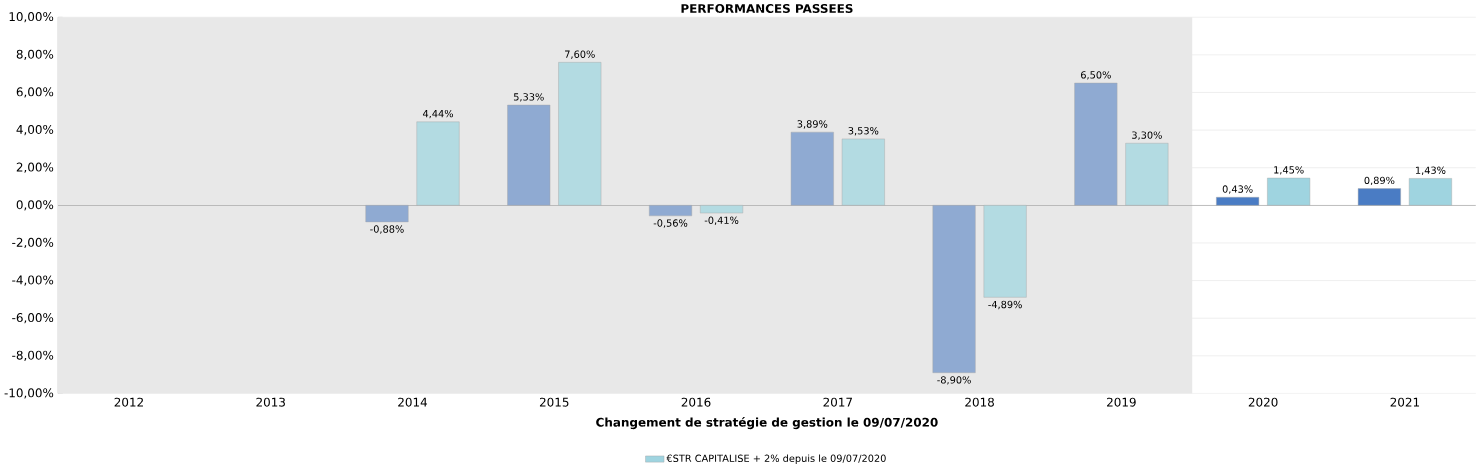  I want to click on data-label: 3,89%, so click(812, 124).